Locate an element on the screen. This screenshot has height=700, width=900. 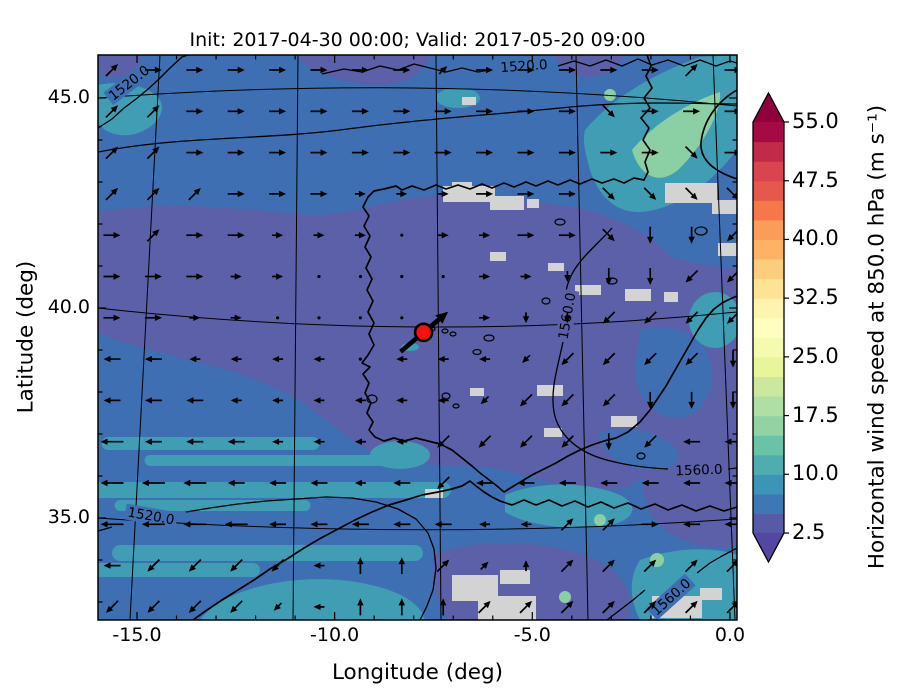
contour-label: 1520.0 is located at coordinates (524, 66).